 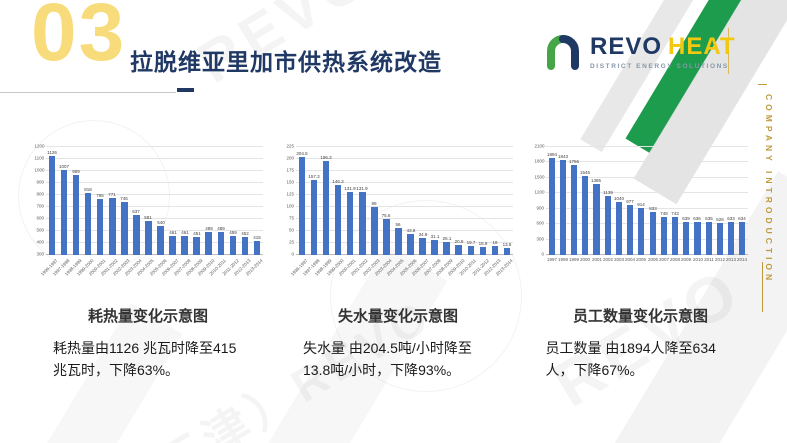 What do you see at coordinates (630, 359) in the screenshot?
I see `chart-caption-body: 员工数量 由1894人降至634人，下降67%。` at bounding box center [630, 359].